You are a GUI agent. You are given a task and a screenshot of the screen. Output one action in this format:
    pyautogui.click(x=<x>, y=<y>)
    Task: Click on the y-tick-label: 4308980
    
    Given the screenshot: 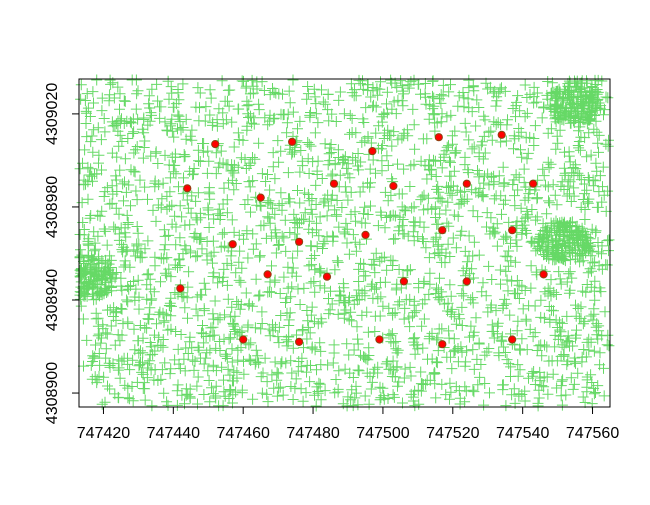 What is the action you would take?
    pyautogui.click(x=52, y=207)
    